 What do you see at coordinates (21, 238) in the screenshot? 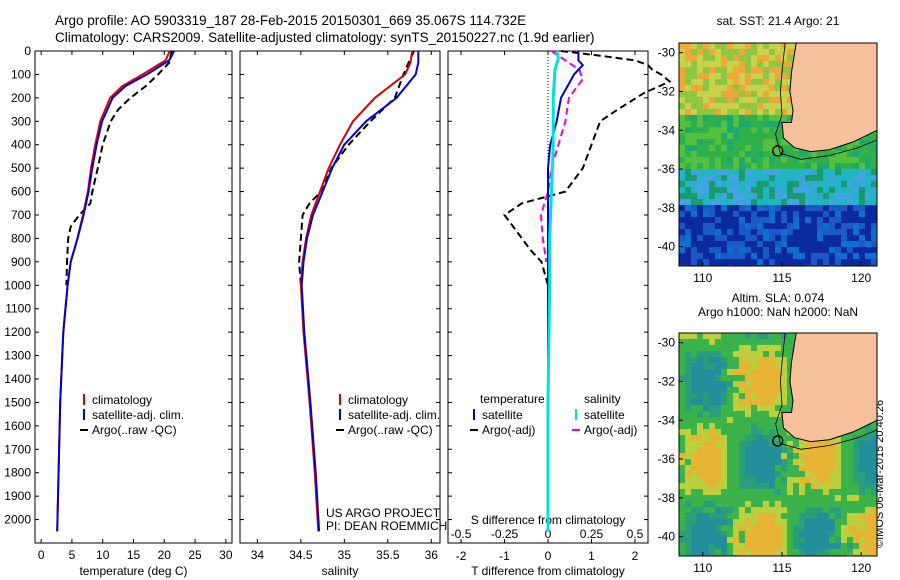
I see `y-tick-label: 800` at bounding box center [21, 238].